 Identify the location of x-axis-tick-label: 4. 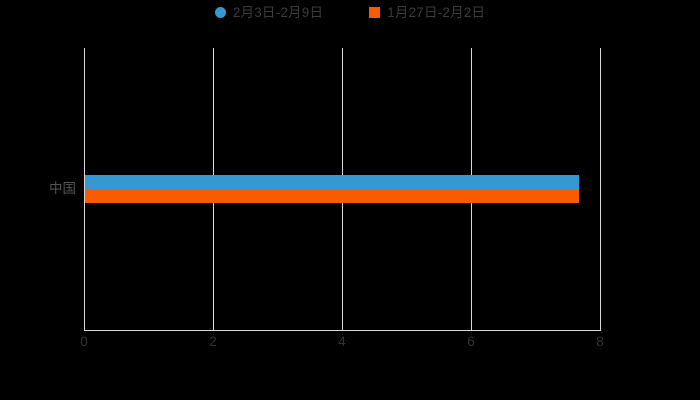
(342, 341).